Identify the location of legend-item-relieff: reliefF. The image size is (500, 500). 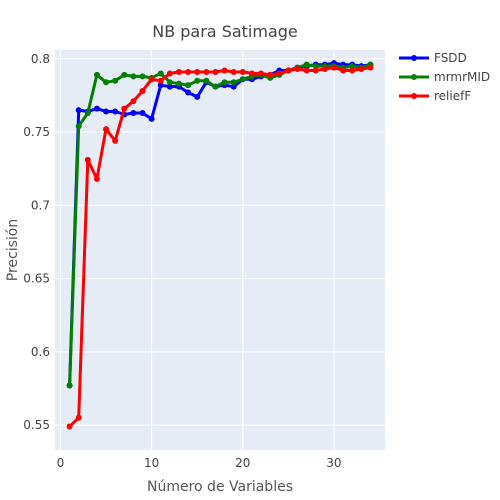
(435, 96).